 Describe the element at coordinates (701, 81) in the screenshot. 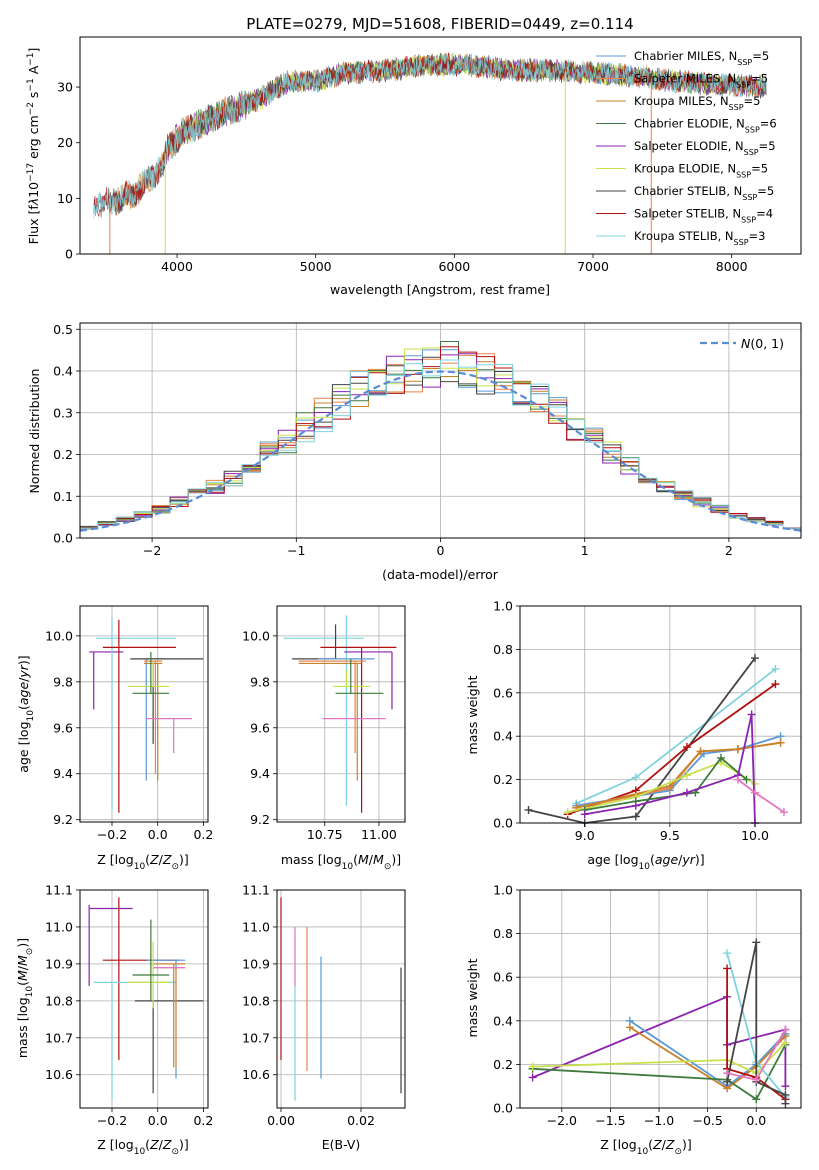

I see `legend-label: Salpeter MILES, NSSP=5` at that location.